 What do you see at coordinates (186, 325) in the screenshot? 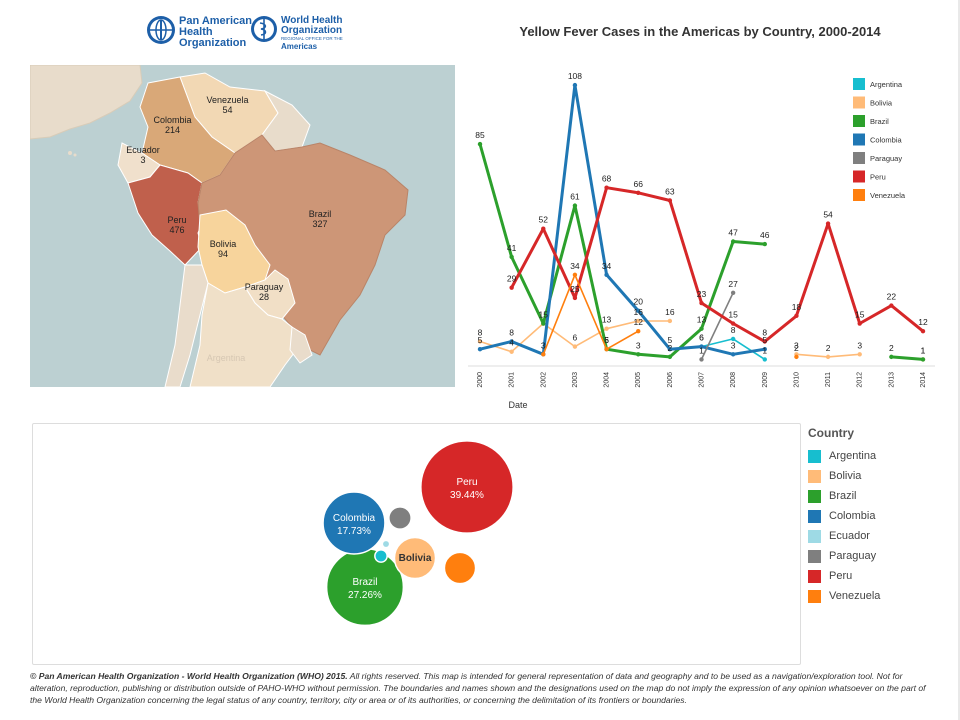
I see `chile-region` at bounding box center [186, 325].